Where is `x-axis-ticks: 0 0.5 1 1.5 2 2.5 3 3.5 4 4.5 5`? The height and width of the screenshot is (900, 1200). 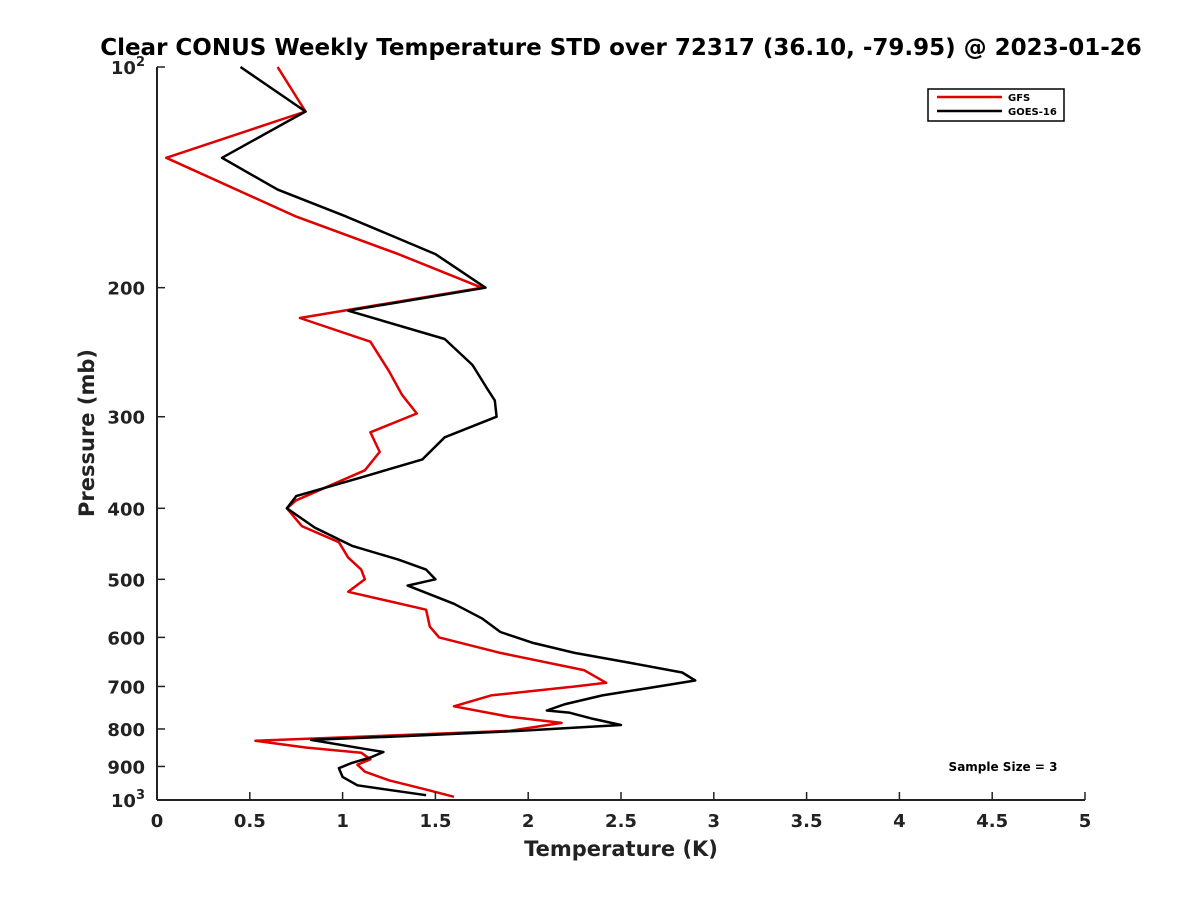 x-axis-ticks: 0 0.5 1 1.5 2 2.5 3 3.5 4 4.5 5 is located at coordinates (621, 812).